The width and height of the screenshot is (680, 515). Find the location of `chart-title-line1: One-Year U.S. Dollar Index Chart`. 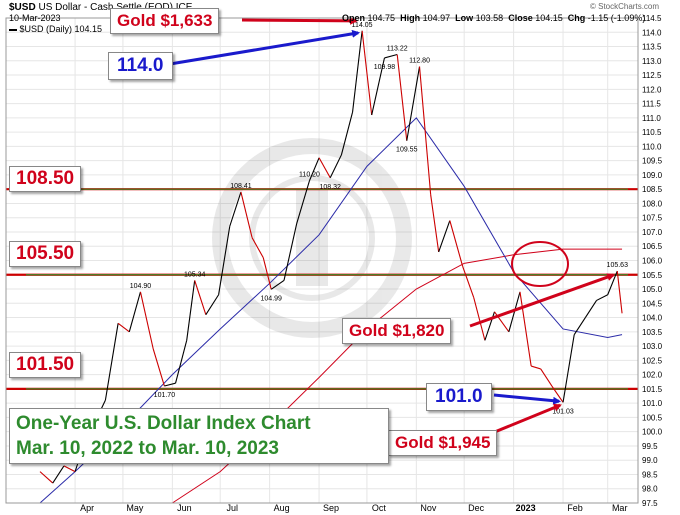

chart-title-line1: One-Year U.S. Dollar Index Chart is located at coordinates (163, 423).